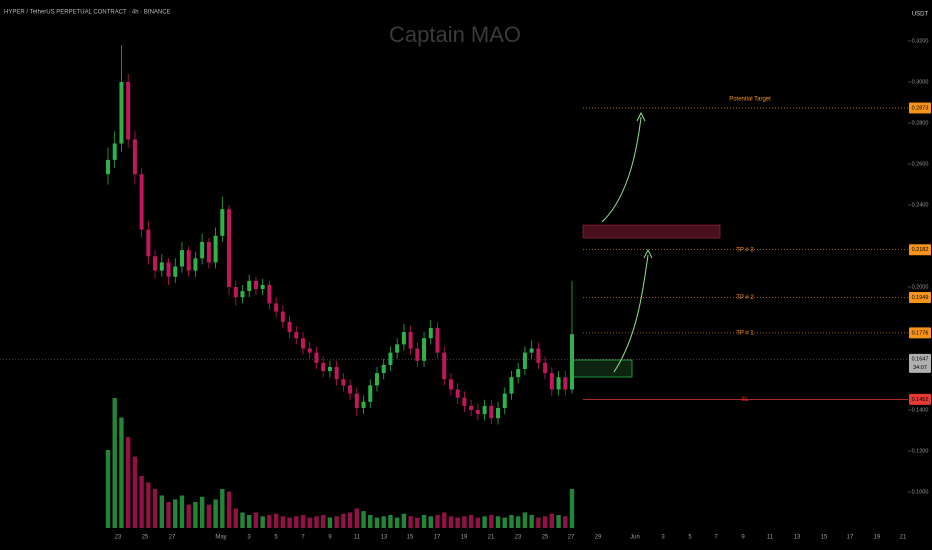  I want to click on x-tick-label: 7, so click(303, 538).